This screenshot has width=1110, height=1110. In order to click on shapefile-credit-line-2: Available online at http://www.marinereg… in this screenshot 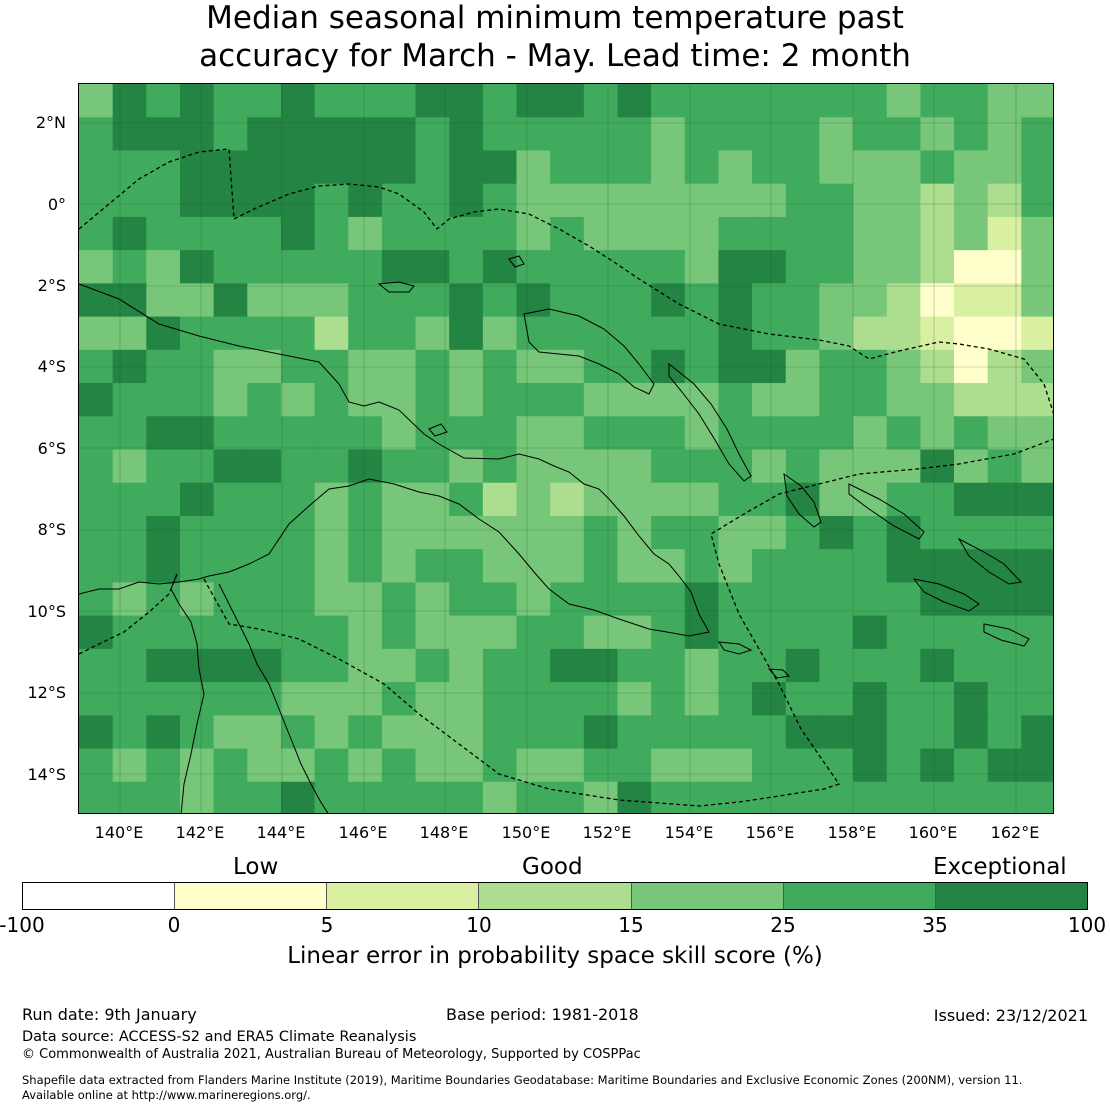, I will do `click(166, 1095)`.